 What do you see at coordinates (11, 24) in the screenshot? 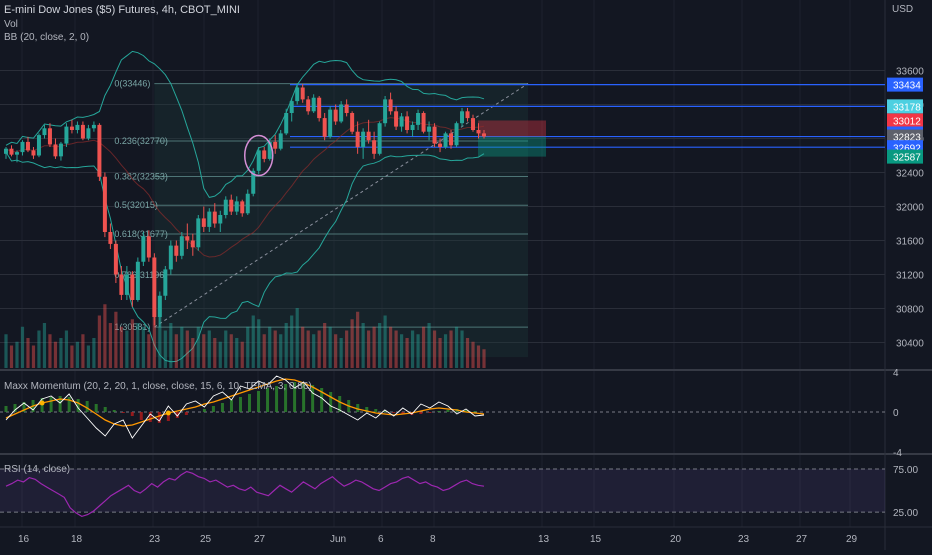
I see `volume-legend: Vol` at bounding box center [11, 24].